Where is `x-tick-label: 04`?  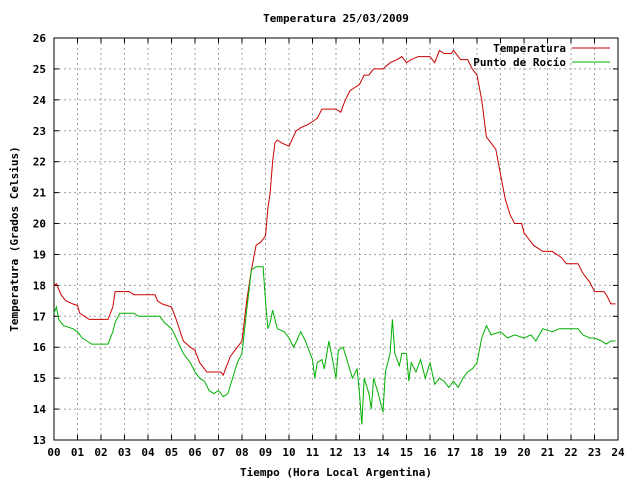
x-tick-label: 04 is located at coordinates (148, 452).